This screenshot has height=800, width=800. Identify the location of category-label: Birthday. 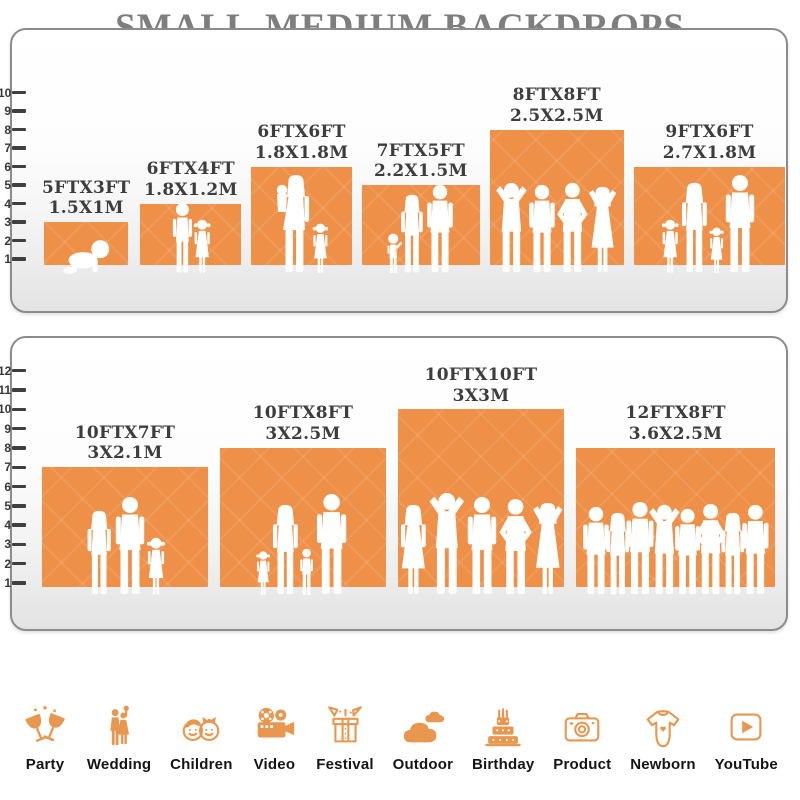
(503, 764).